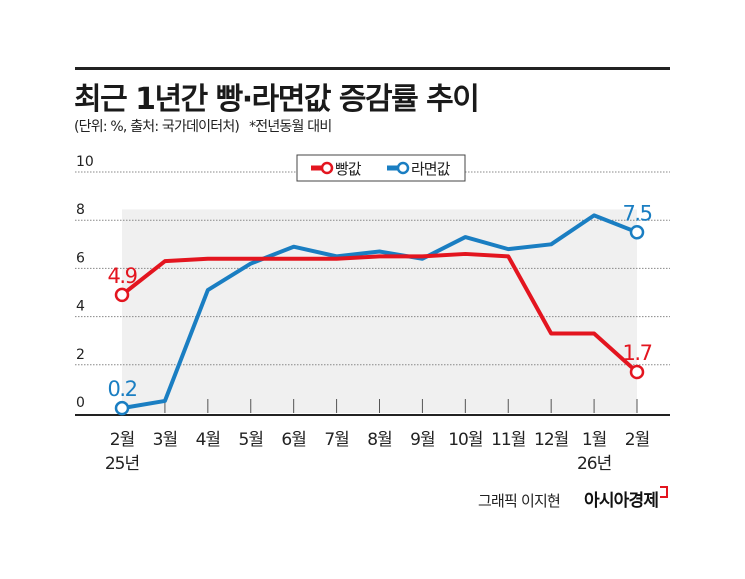 The image size is (745, 579). I want to click on year-label: 26년, so click(594, 464).